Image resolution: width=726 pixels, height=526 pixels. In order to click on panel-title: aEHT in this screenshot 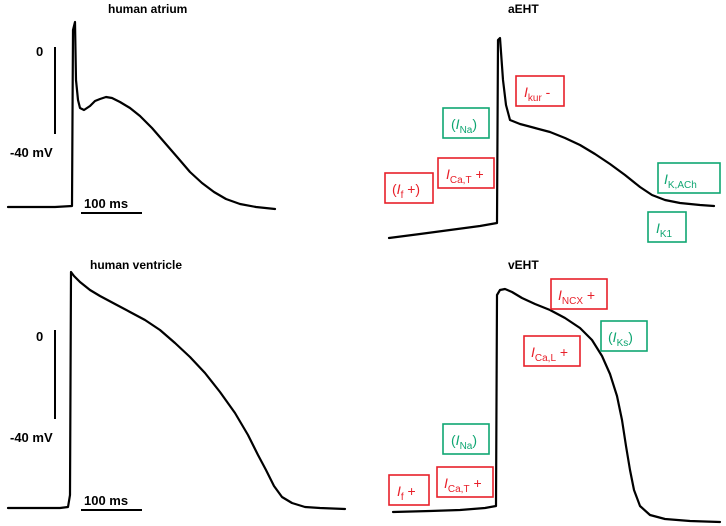, I will do `click(523, 9)`.